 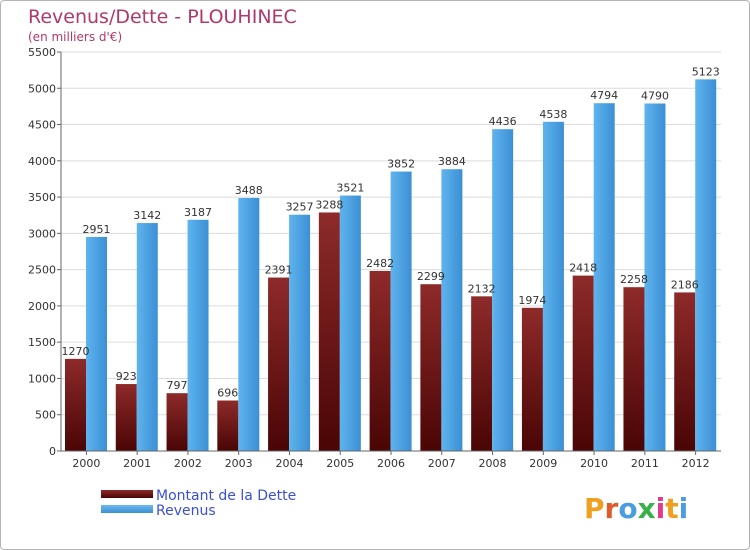 What do you see at coordinates (289, 463) in the screenshot?
I see `x-tick-label: 2004` at bounding box center [289, 463].